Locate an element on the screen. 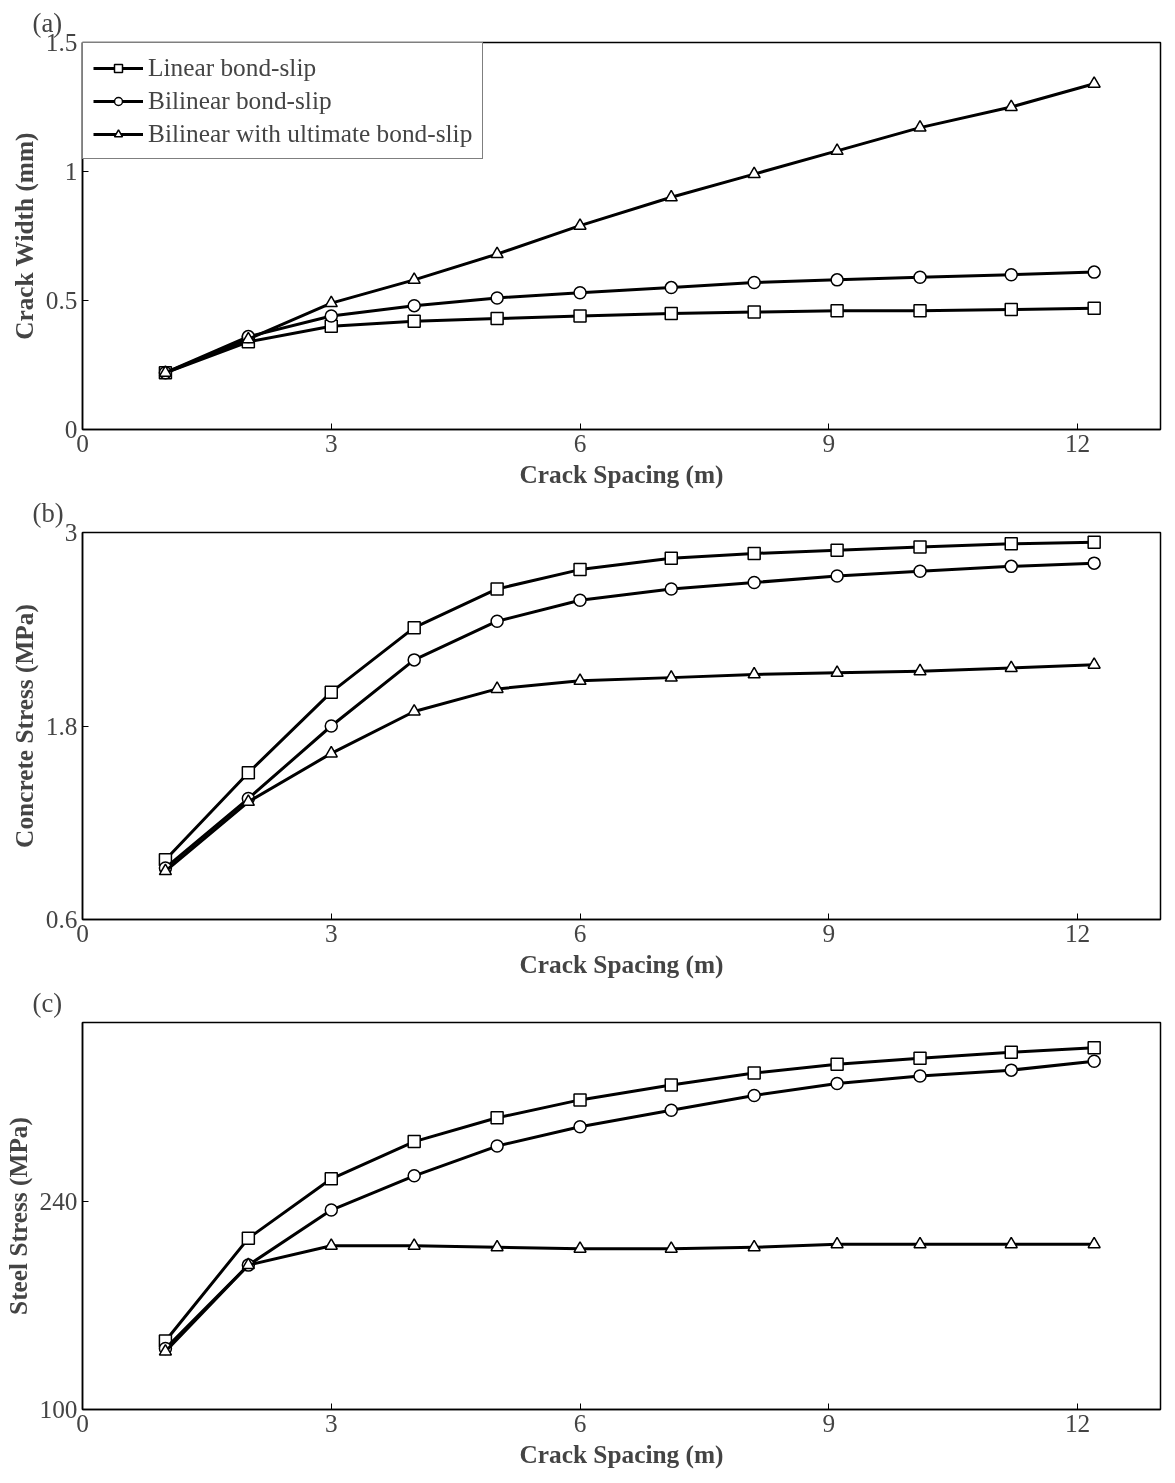 Image resolution: width=1175 pixels, height=1483 pixels. y-tick-label: 1.8 is located at coordinates (61, 725).